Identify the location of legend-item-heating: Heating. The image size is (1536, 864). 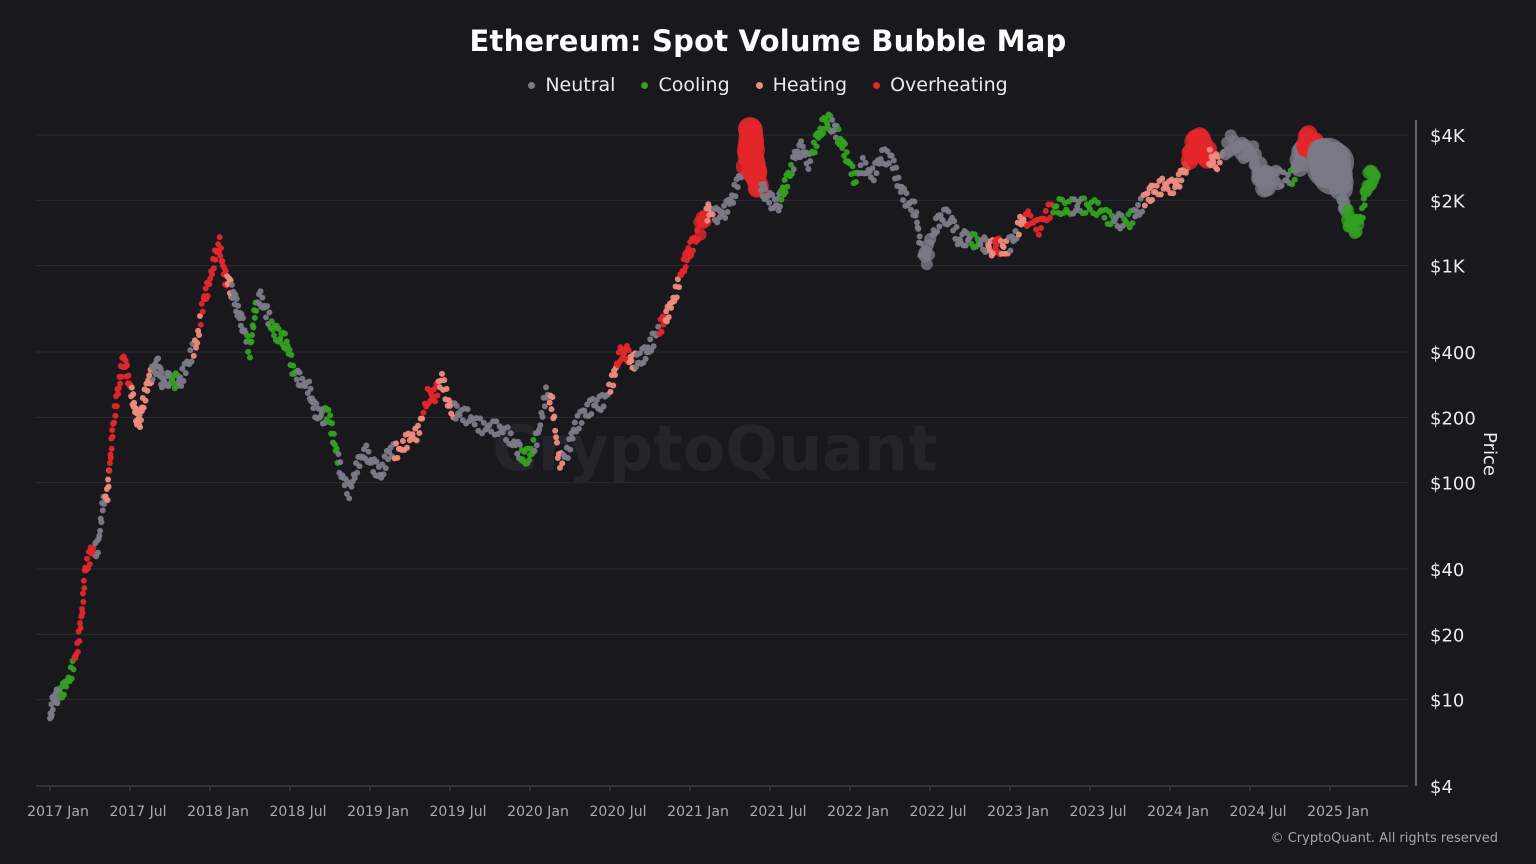
(801, 85).